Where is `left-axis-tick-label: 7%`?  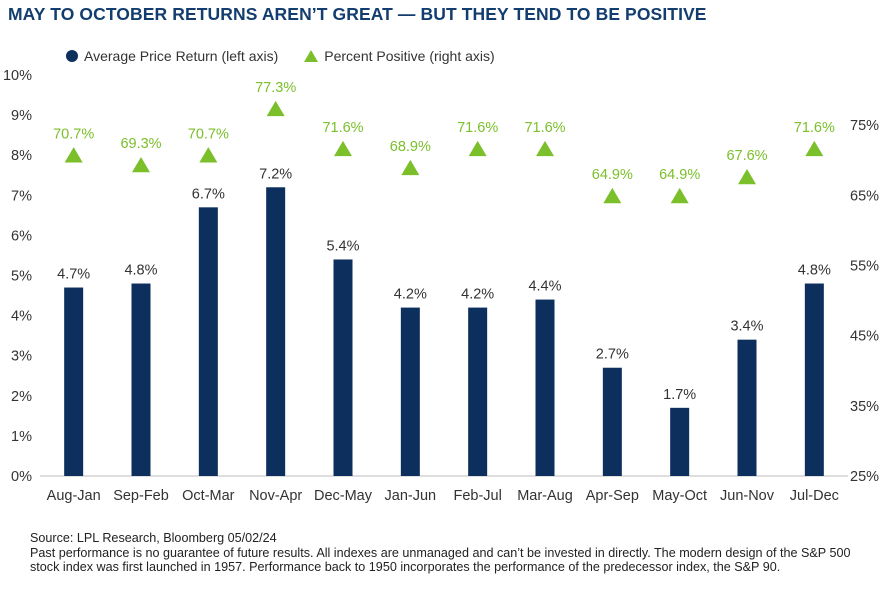 left-axis-tick-label: 7% is located at coordinates (21, 196).